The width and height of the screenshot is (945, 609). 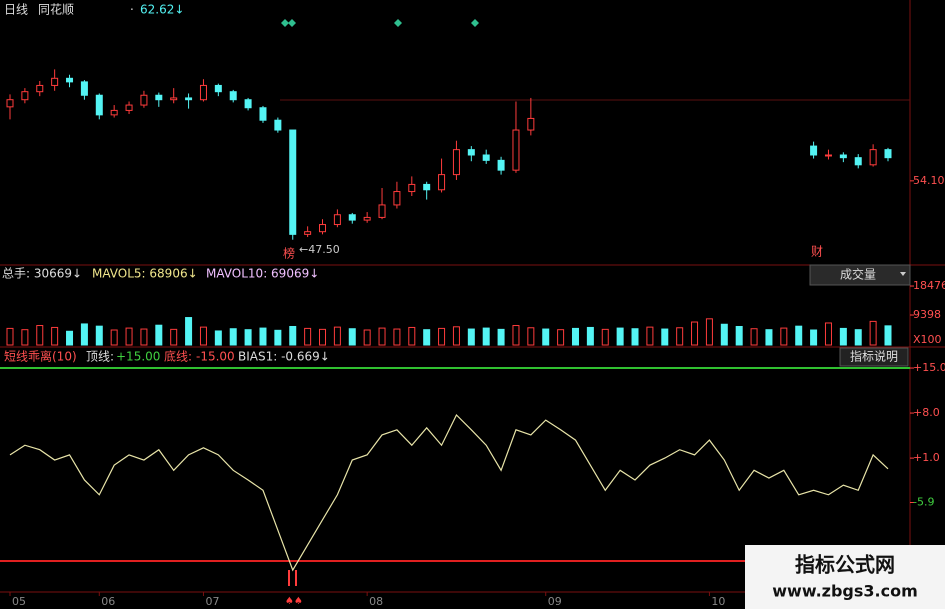 What do you see at coordinates (903, 274) in the screenshot?
I see `dropdown-arrow` at bounding box center [903, 274].